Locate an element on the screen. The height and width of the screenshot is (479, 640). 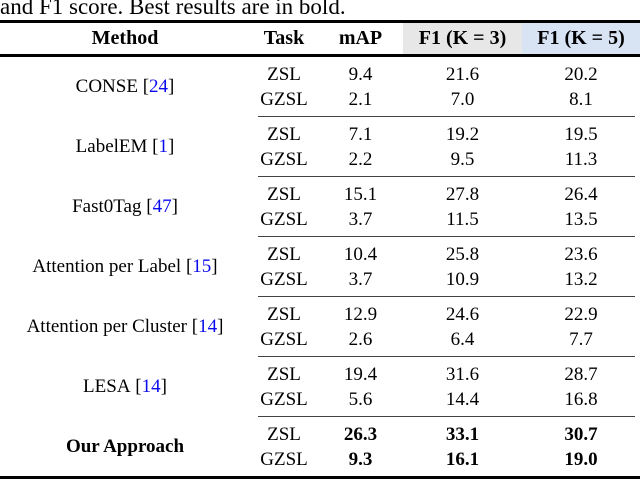
f1k5-value: 30.7 is located at coordinates (581, 434).